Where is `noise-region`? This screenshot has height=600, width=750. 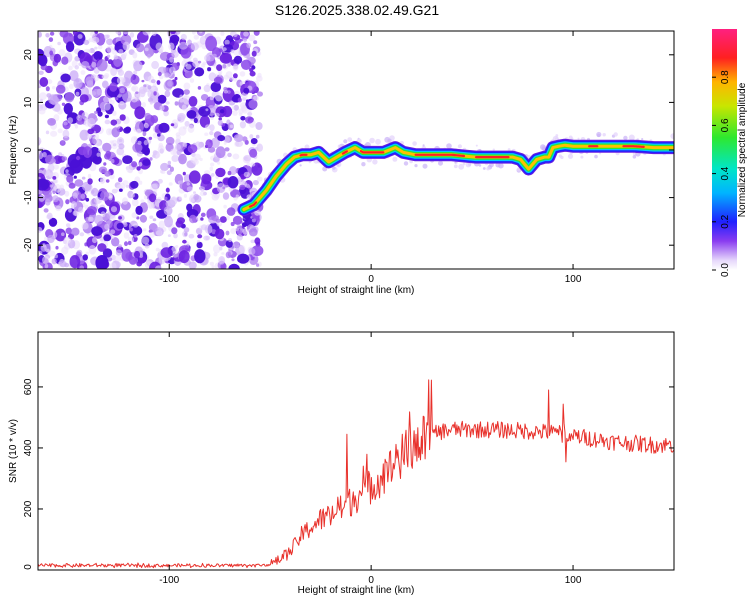
noise-region is located at coordinates (151, 150).